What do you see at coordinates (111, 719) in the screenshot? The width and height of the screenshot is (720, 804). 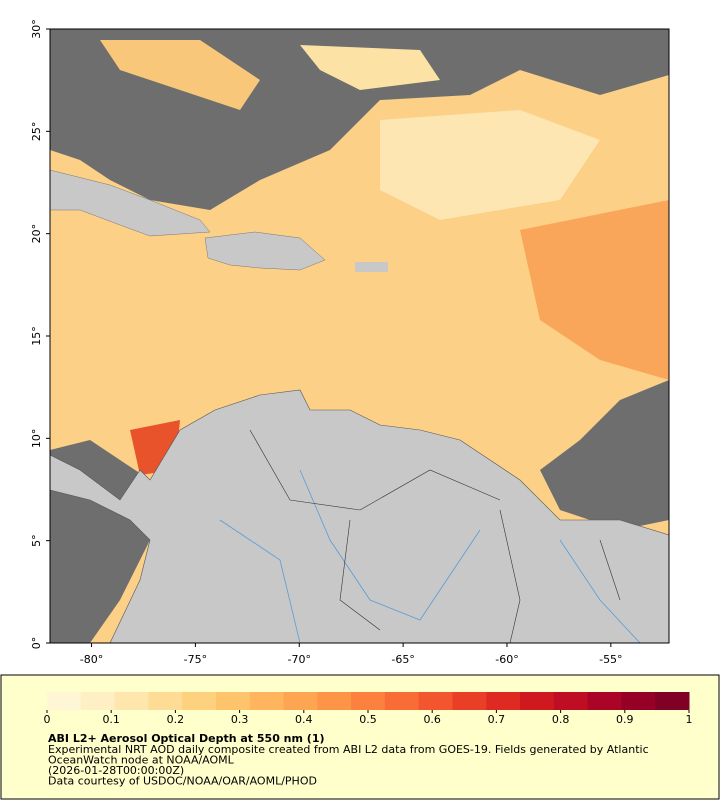 I see `colorbar-tick-label: 0.1` at bounding box center [111, 719].